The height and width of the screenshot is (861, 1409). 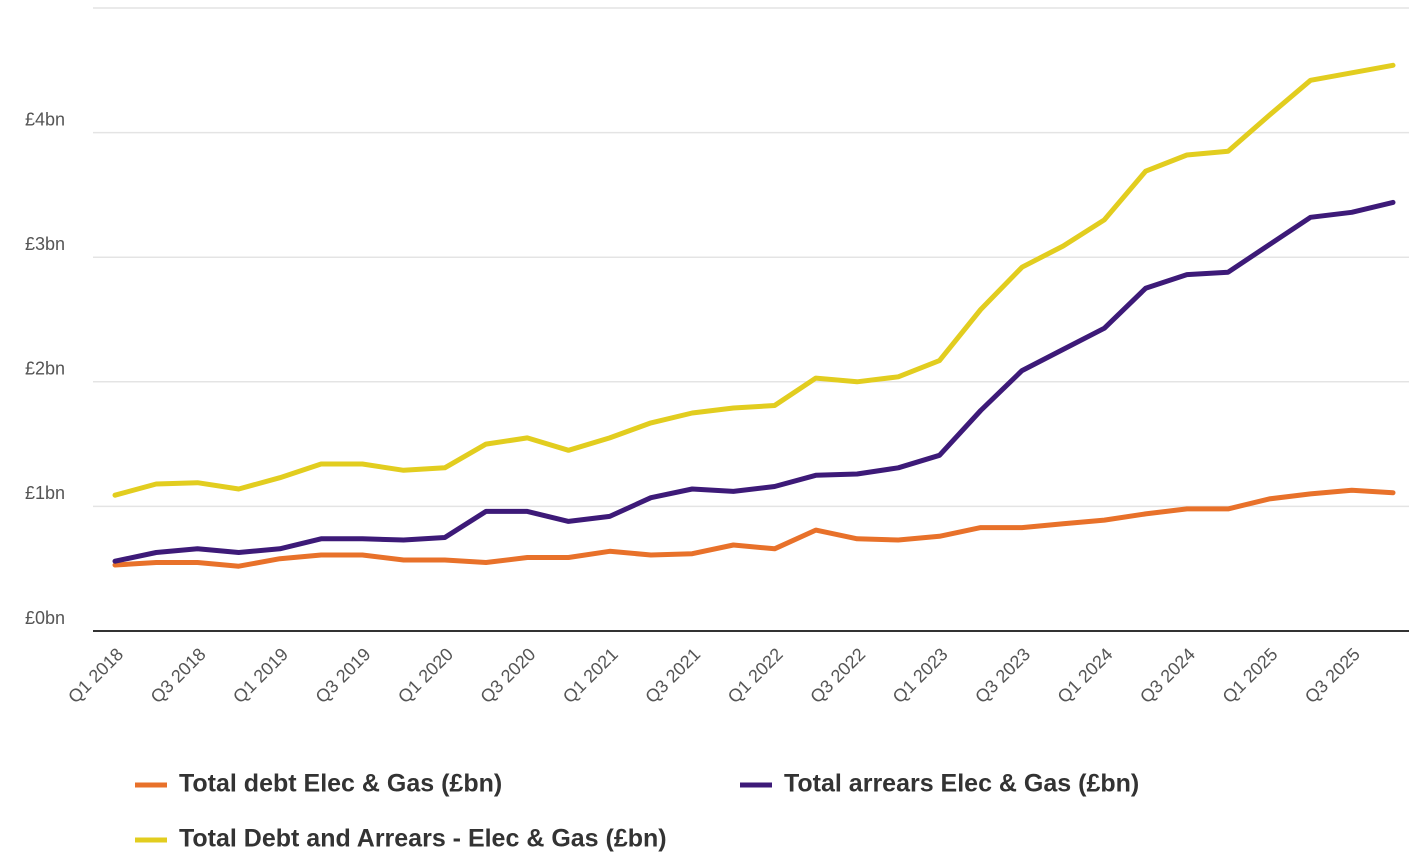 I want to click on legend-label: Total arrears Elec & Gas (£bn), so click(x=961, y=784).